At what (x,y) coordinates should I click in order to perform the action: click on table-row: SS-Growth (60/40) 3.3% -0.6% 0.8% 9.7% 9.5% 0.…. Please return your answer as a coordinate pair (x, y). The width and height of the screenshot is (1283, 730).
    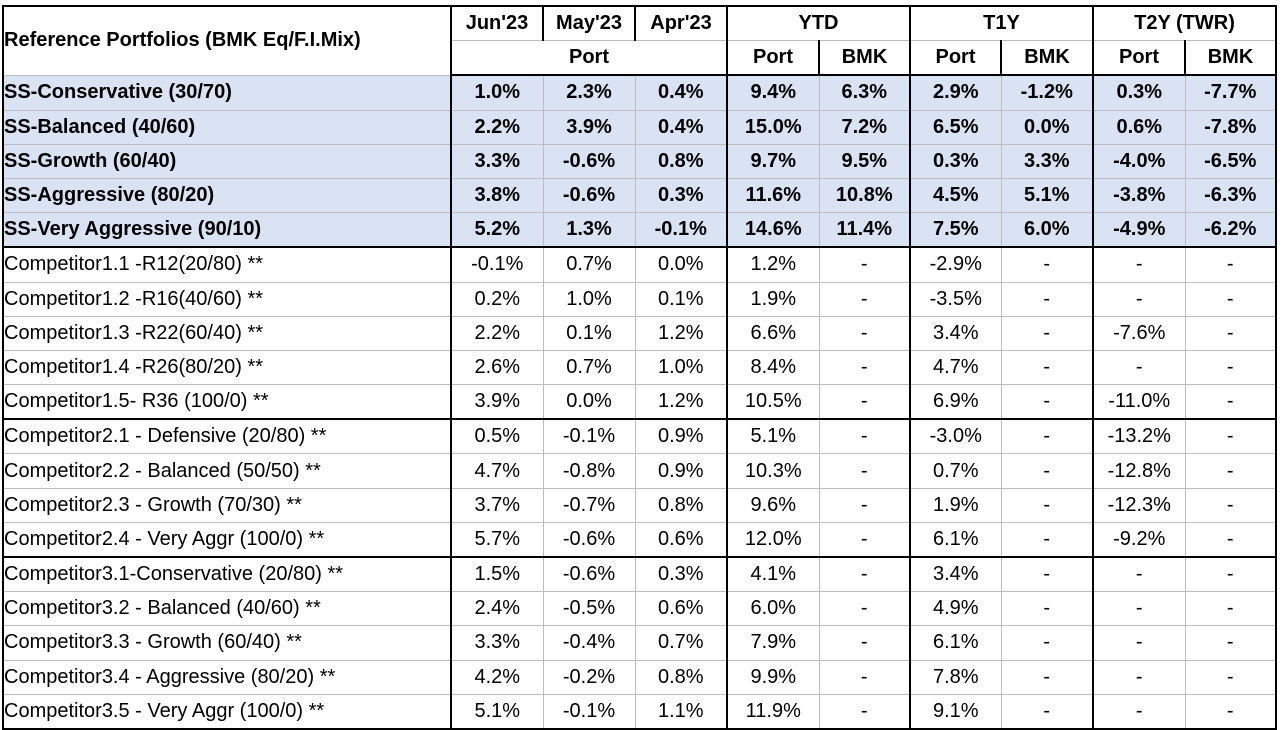
    Looking at the image, I should click on (639, 161).